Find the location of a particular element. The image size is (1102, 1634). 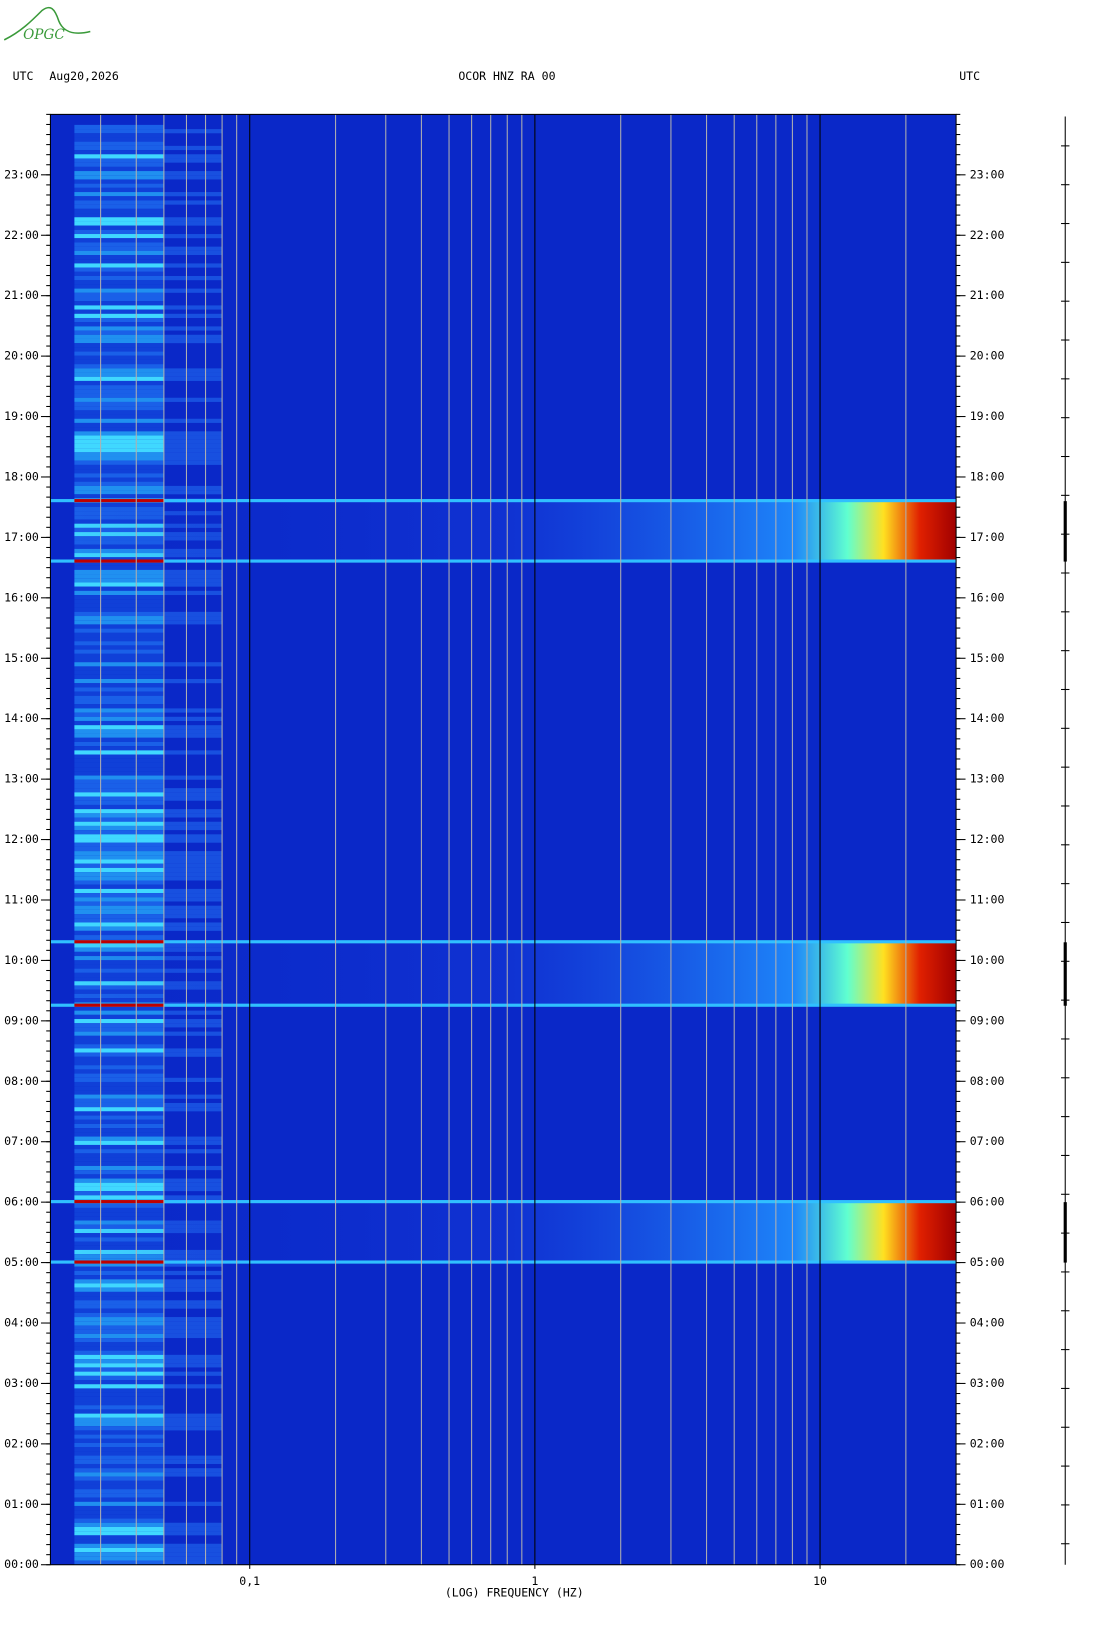

y-tick-label: 20:00 is located at coordinates (21, 356).